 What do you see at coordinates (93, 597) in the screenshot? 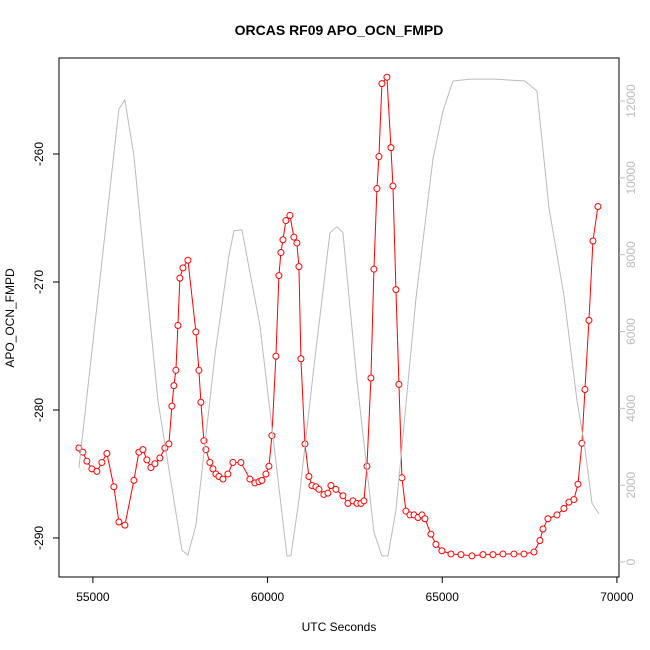
I see `x-tick-label: 55000` at bounding box center [93, 597].